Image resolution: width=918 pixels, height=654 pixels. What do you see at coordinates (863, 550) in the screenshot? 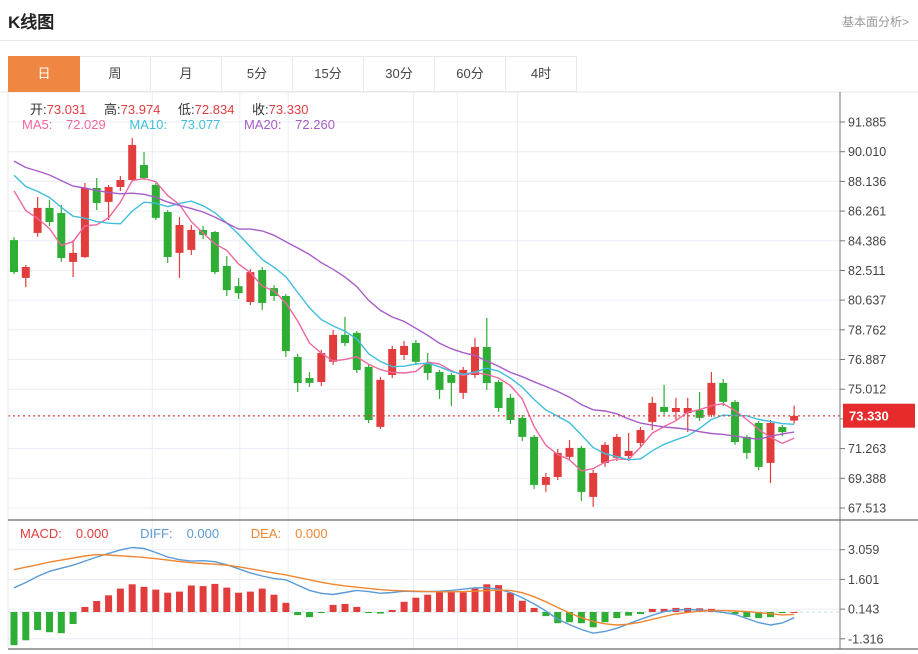
I see `svg-text: 3.059` at bounding box center [863, 550].